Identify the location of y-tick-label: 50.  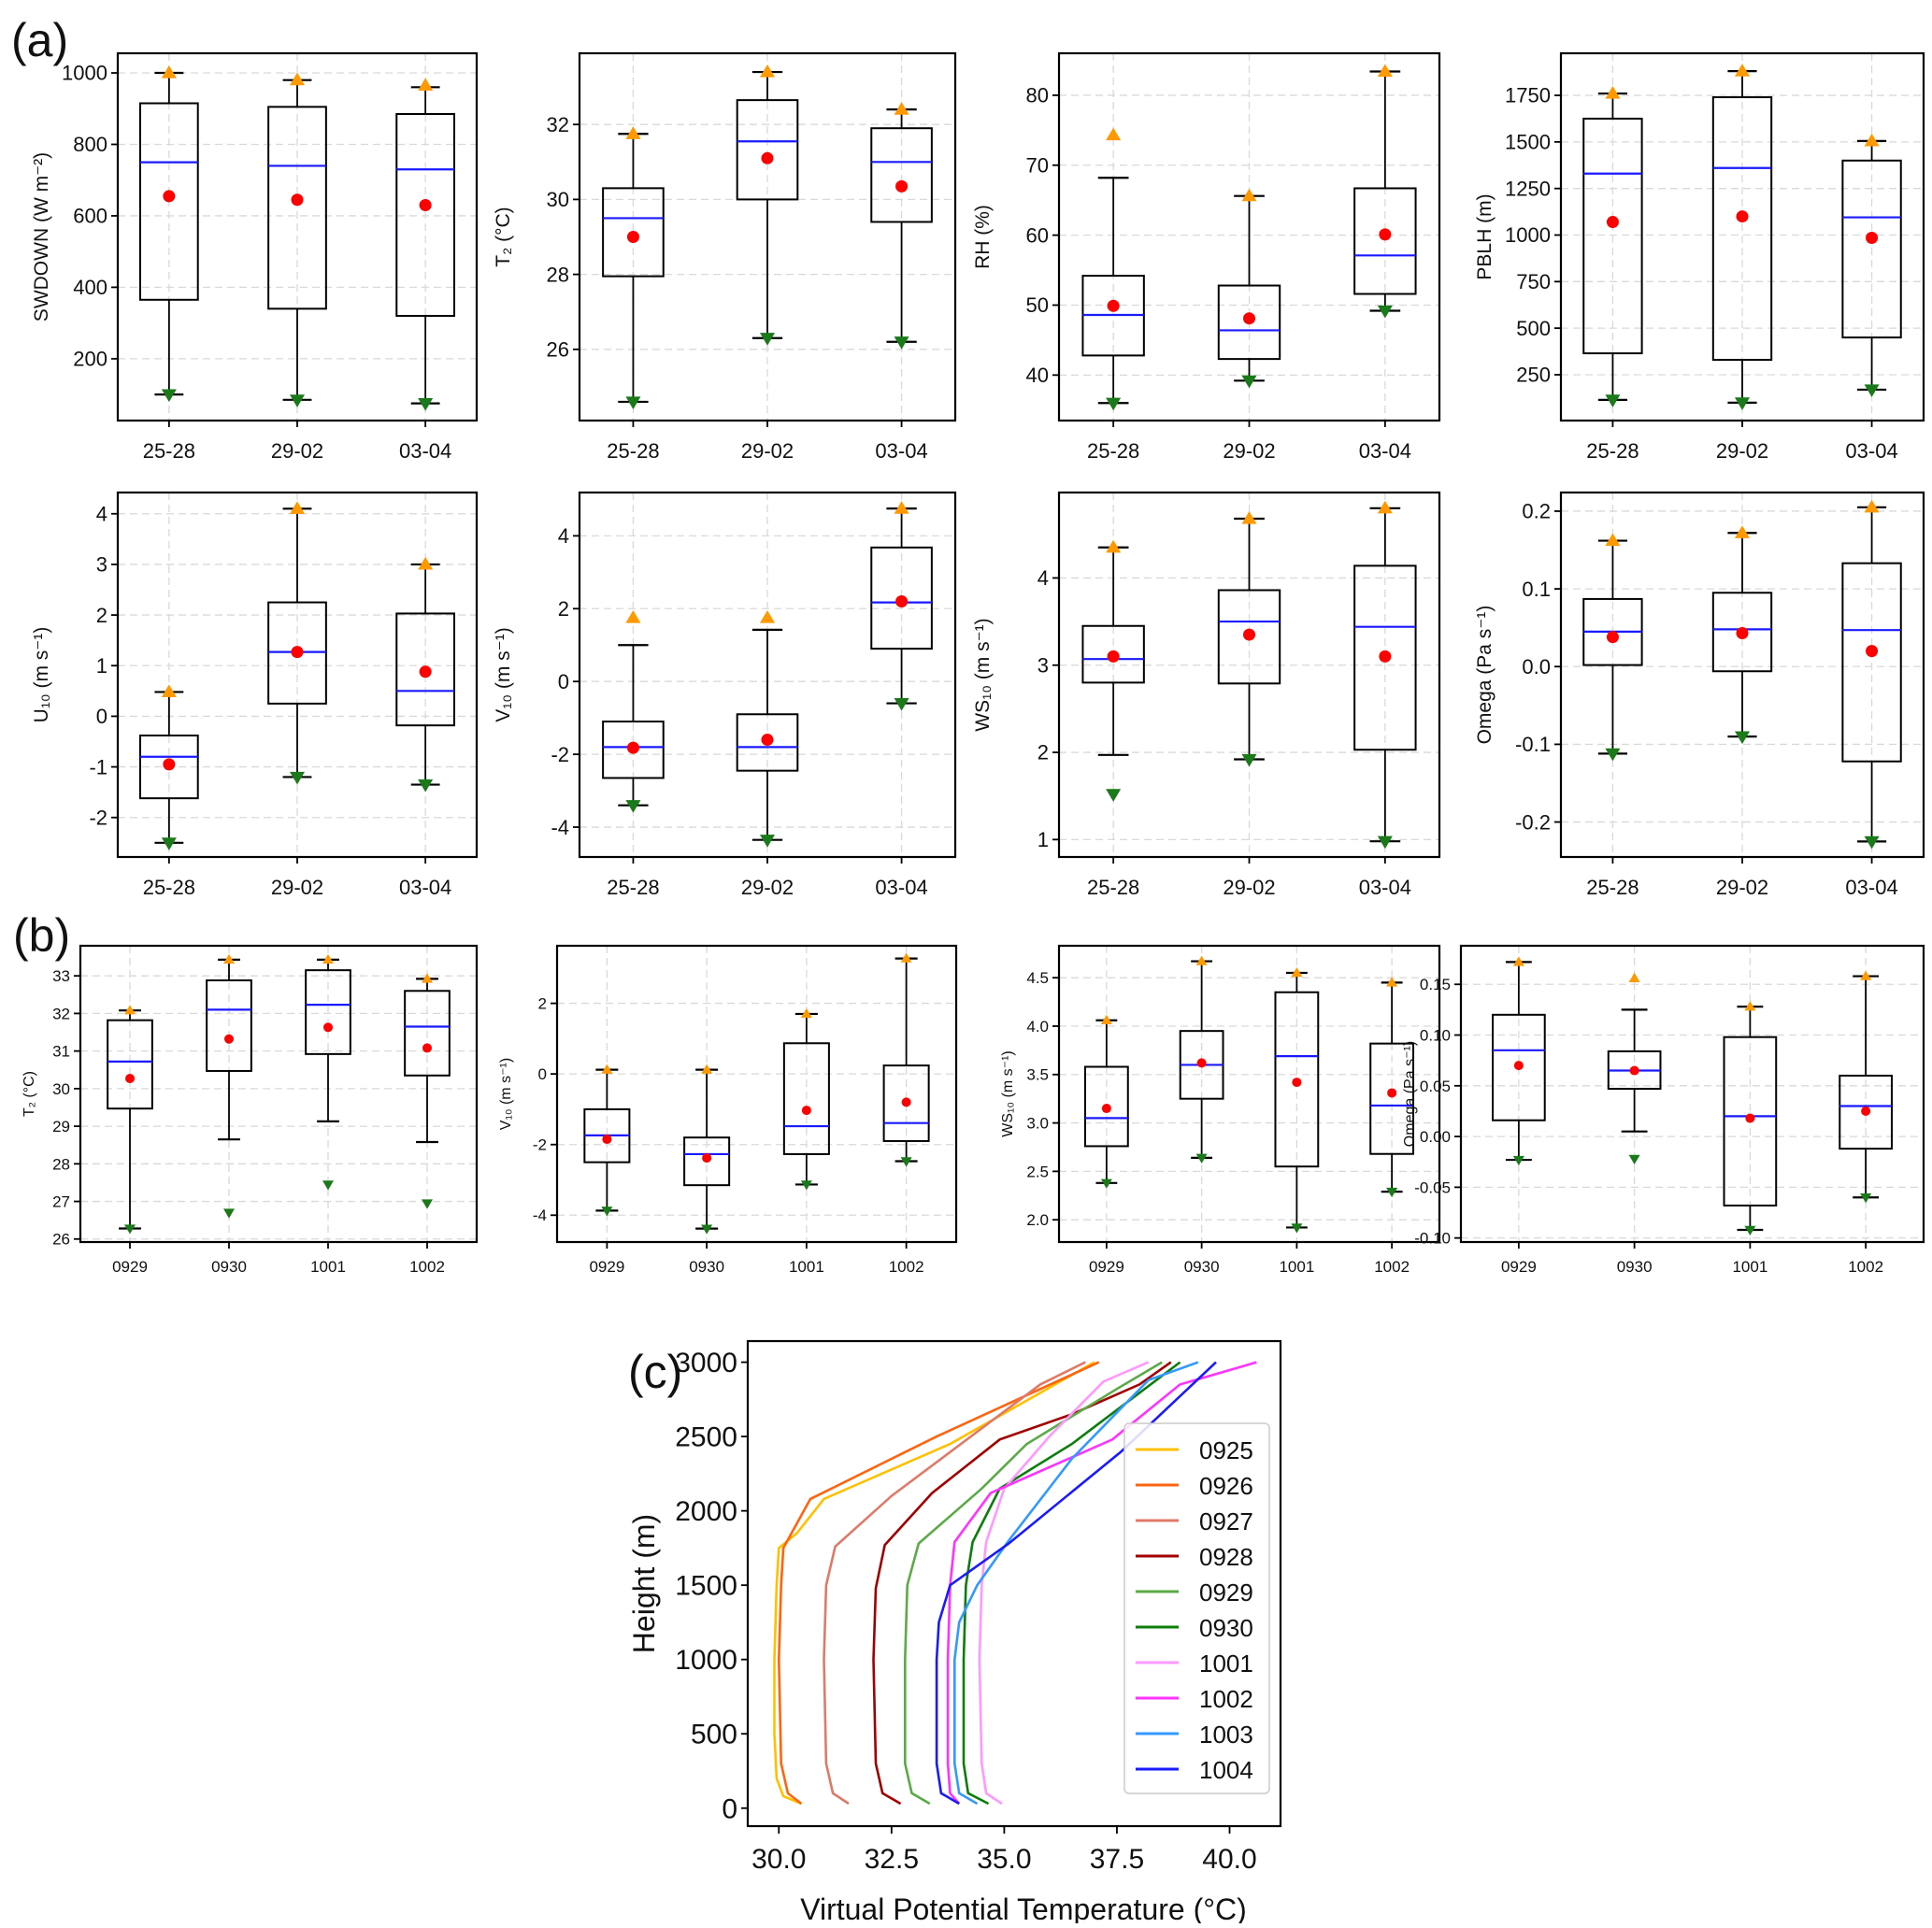
(1037, 305).